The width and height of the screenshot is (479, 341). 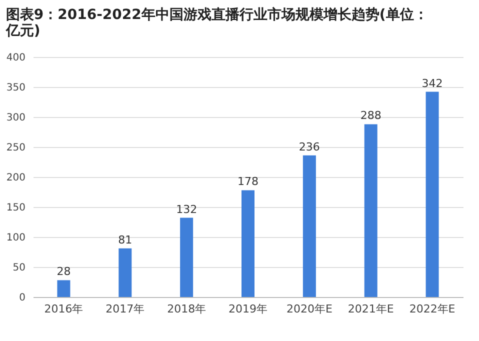 What do you see at coordinates (16, 148) in the screenshot?
I see `y-tick-label: 250` at bounding box center [16, 148].